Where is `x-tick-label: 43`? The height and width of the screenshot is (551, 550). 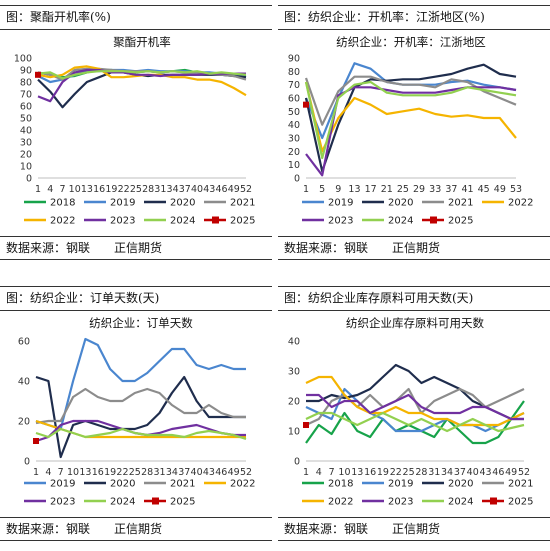 x-tick-label: 43 is located at coordinates (209, 189).